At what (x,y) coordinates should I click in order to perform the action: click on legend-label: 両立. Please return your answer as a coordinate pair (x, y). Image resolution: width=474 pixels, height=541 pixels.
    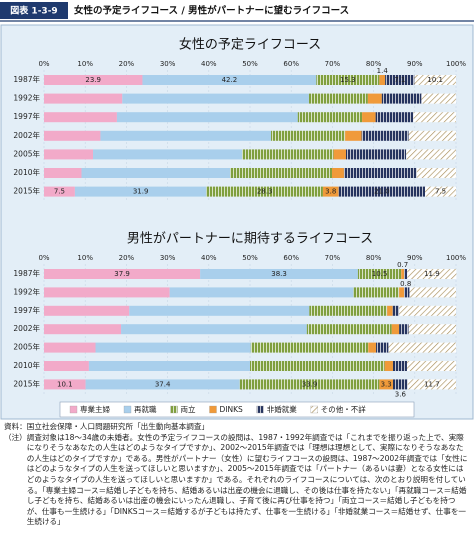
    Looking at the image, I should click on (188, 409).